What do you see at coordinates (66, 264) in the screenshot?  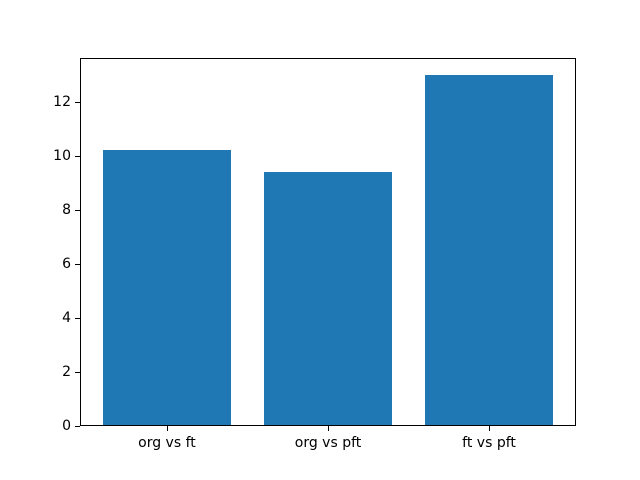 I see `y-tick-label-6: 6` at bounding box center [66, 264].